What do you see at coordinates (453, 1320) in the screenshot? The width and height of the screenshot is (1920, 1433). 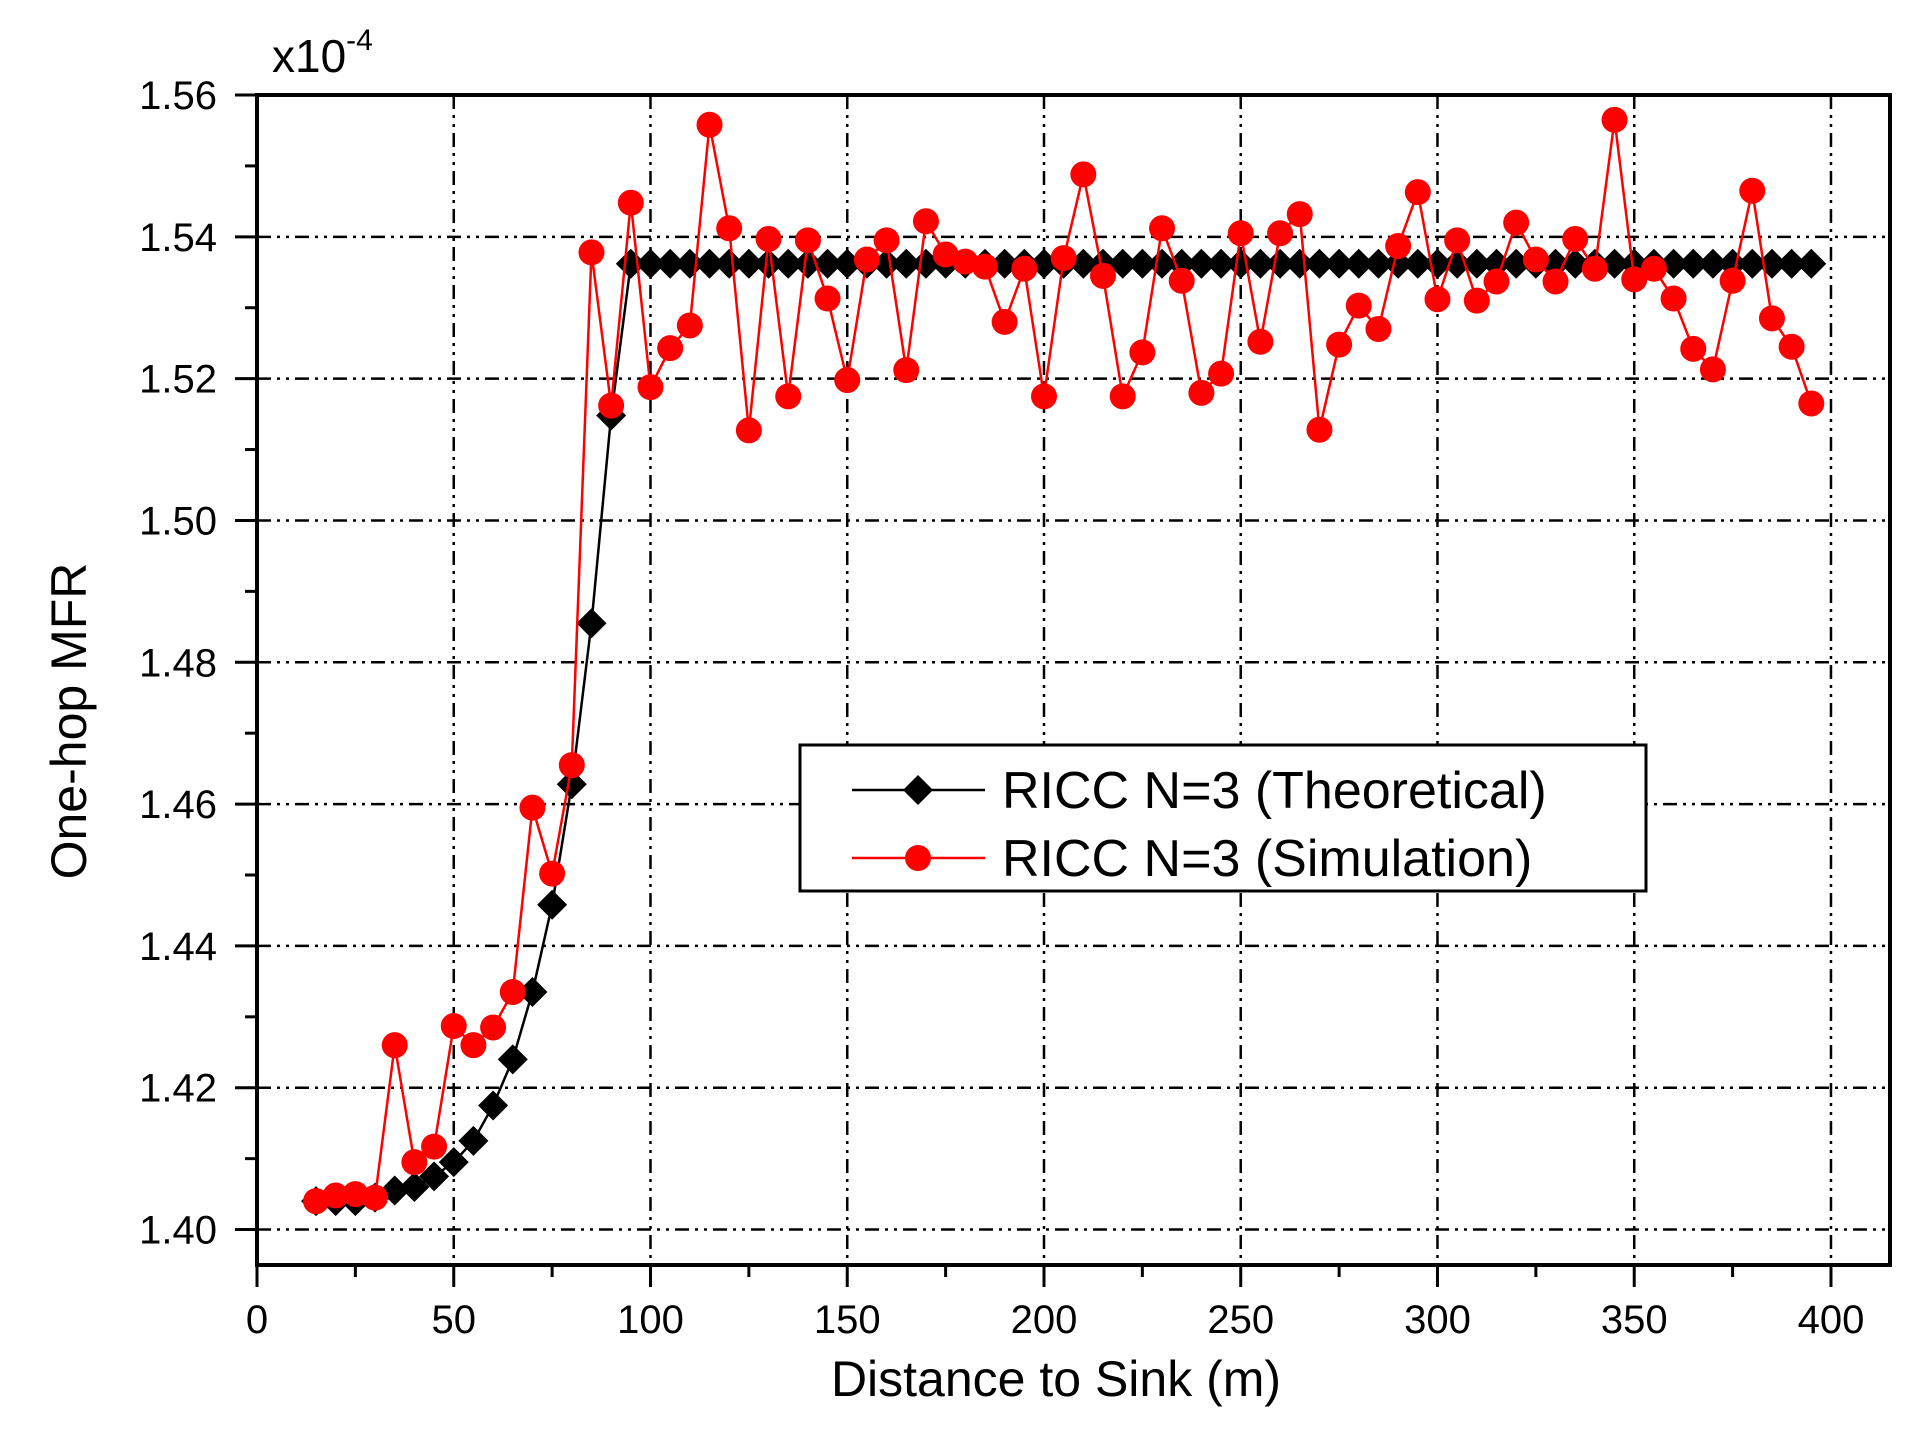 I see `x-tick-label: 50` at bounding box center [453, 1320].